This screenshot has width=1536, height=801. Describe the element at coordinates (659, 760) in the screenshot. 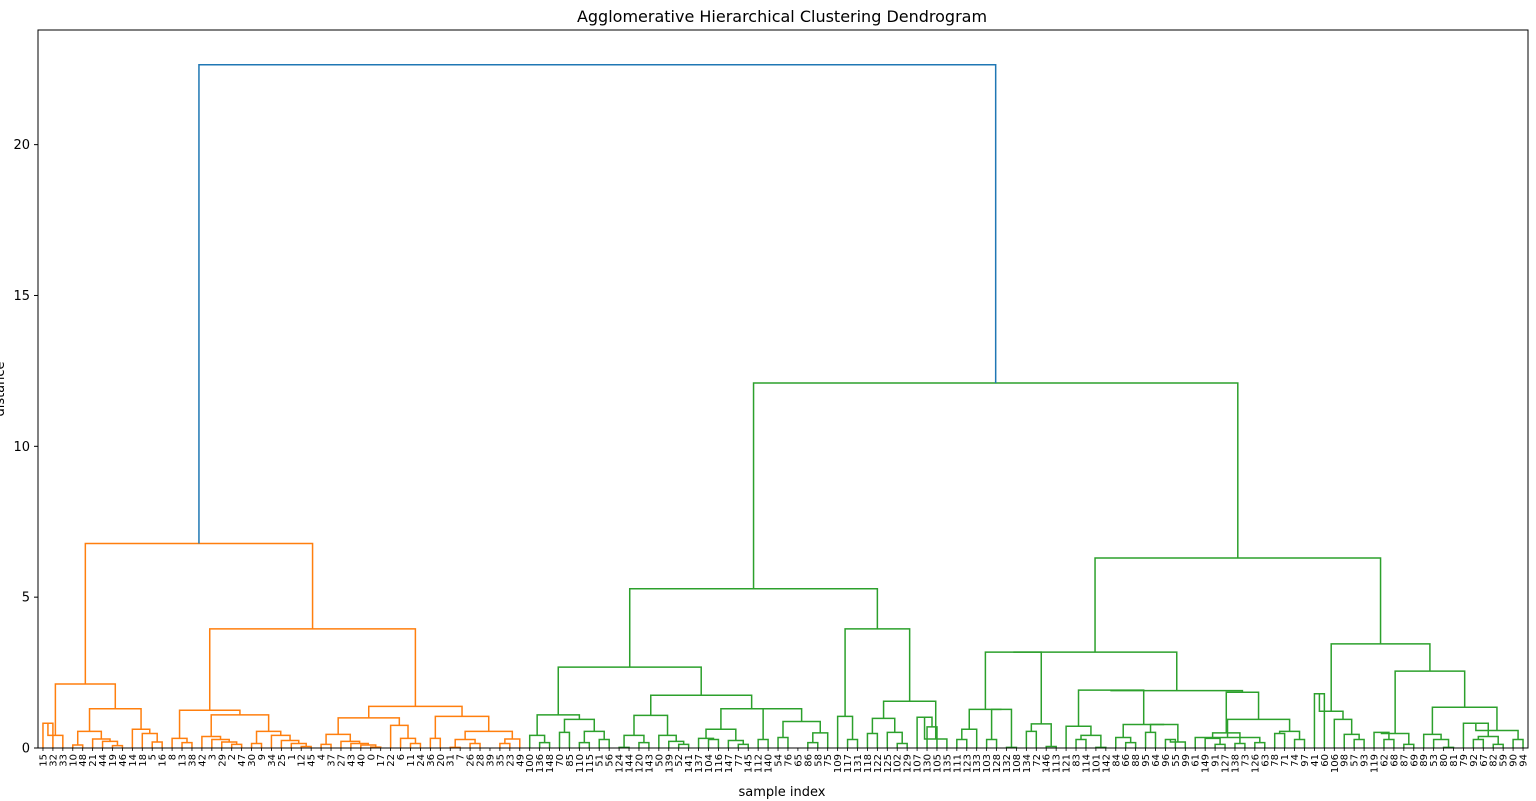

I see `leaf-label: 50` at that location.